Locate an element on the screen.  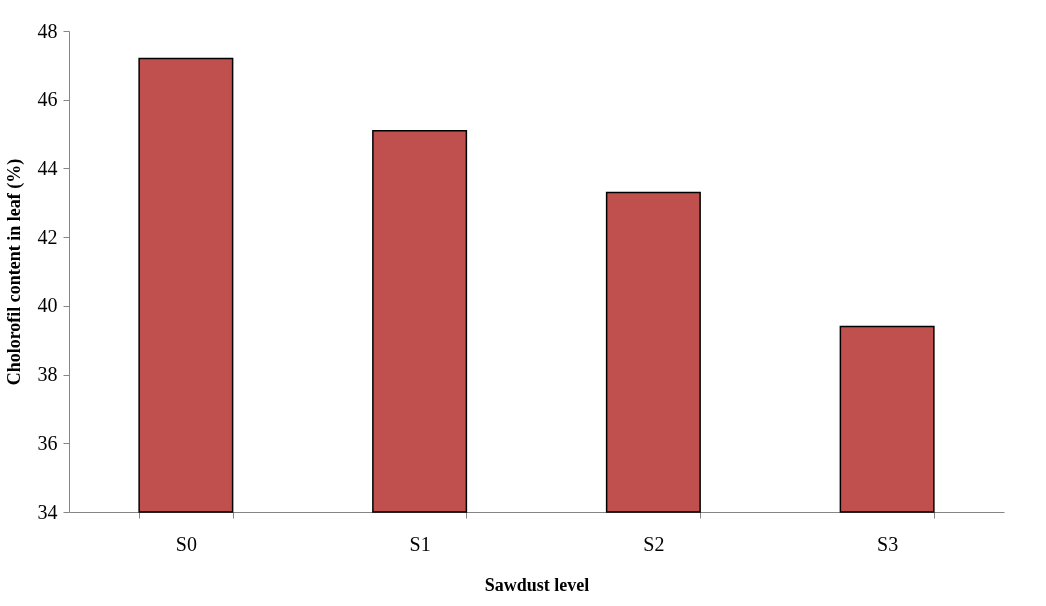
x-tick-label: S3 is located at coordinates (888, 543).